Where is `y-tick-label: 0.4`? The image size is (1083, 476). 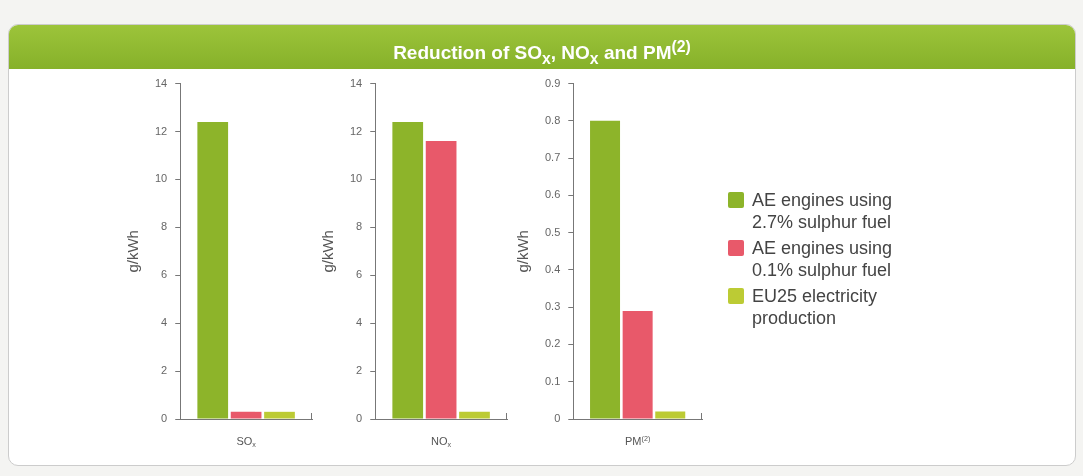
y-tick-label: 0.4 is located at coordinates (552, 268).